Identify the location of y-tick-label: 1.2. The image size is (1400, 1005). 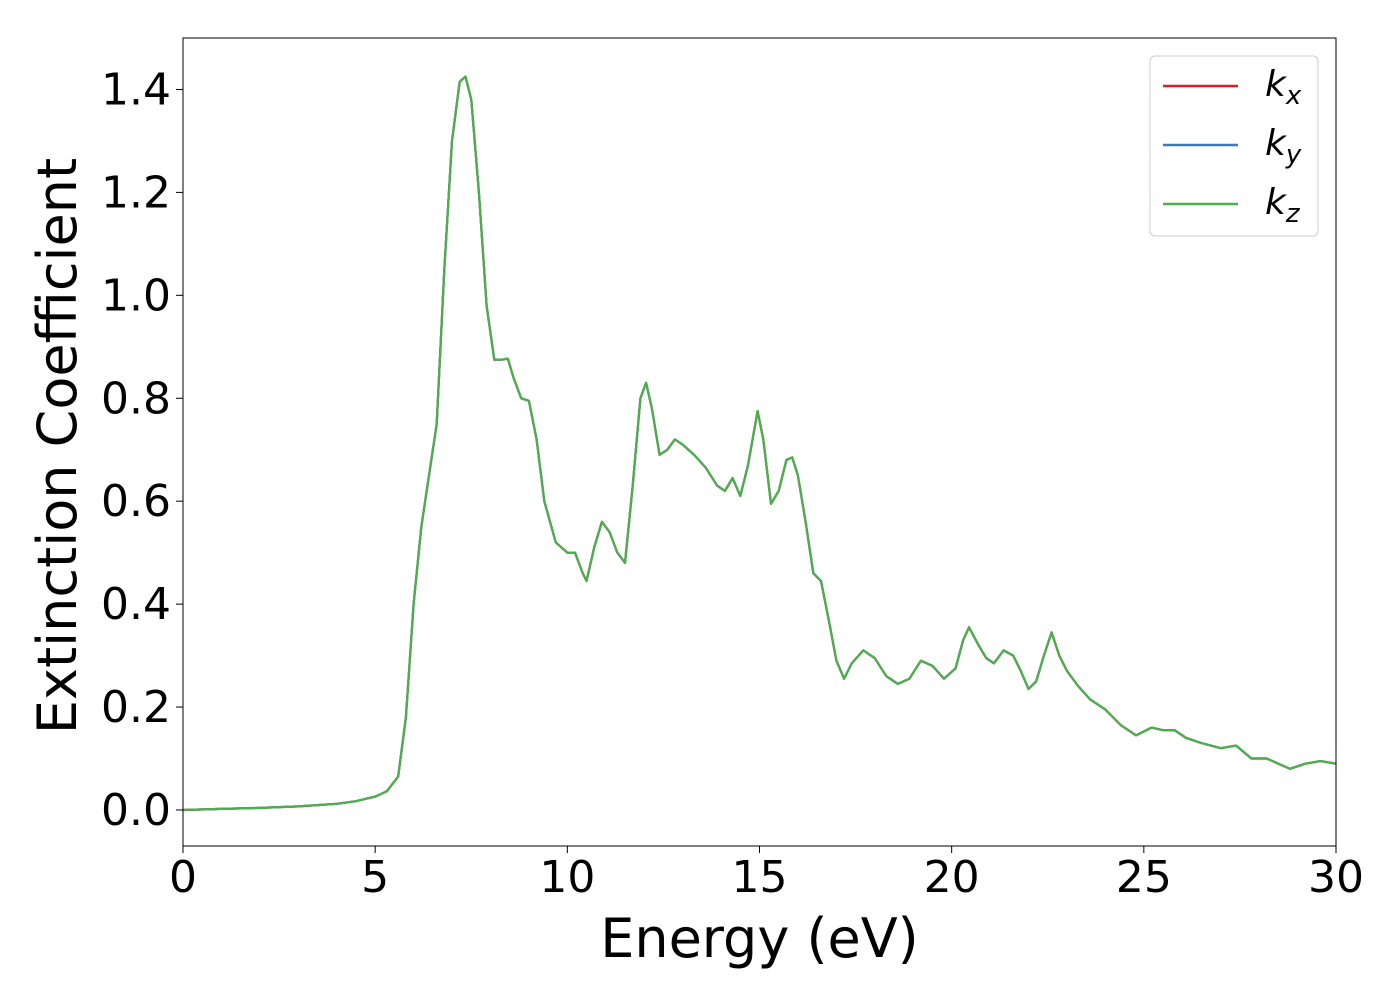
(136, 192).